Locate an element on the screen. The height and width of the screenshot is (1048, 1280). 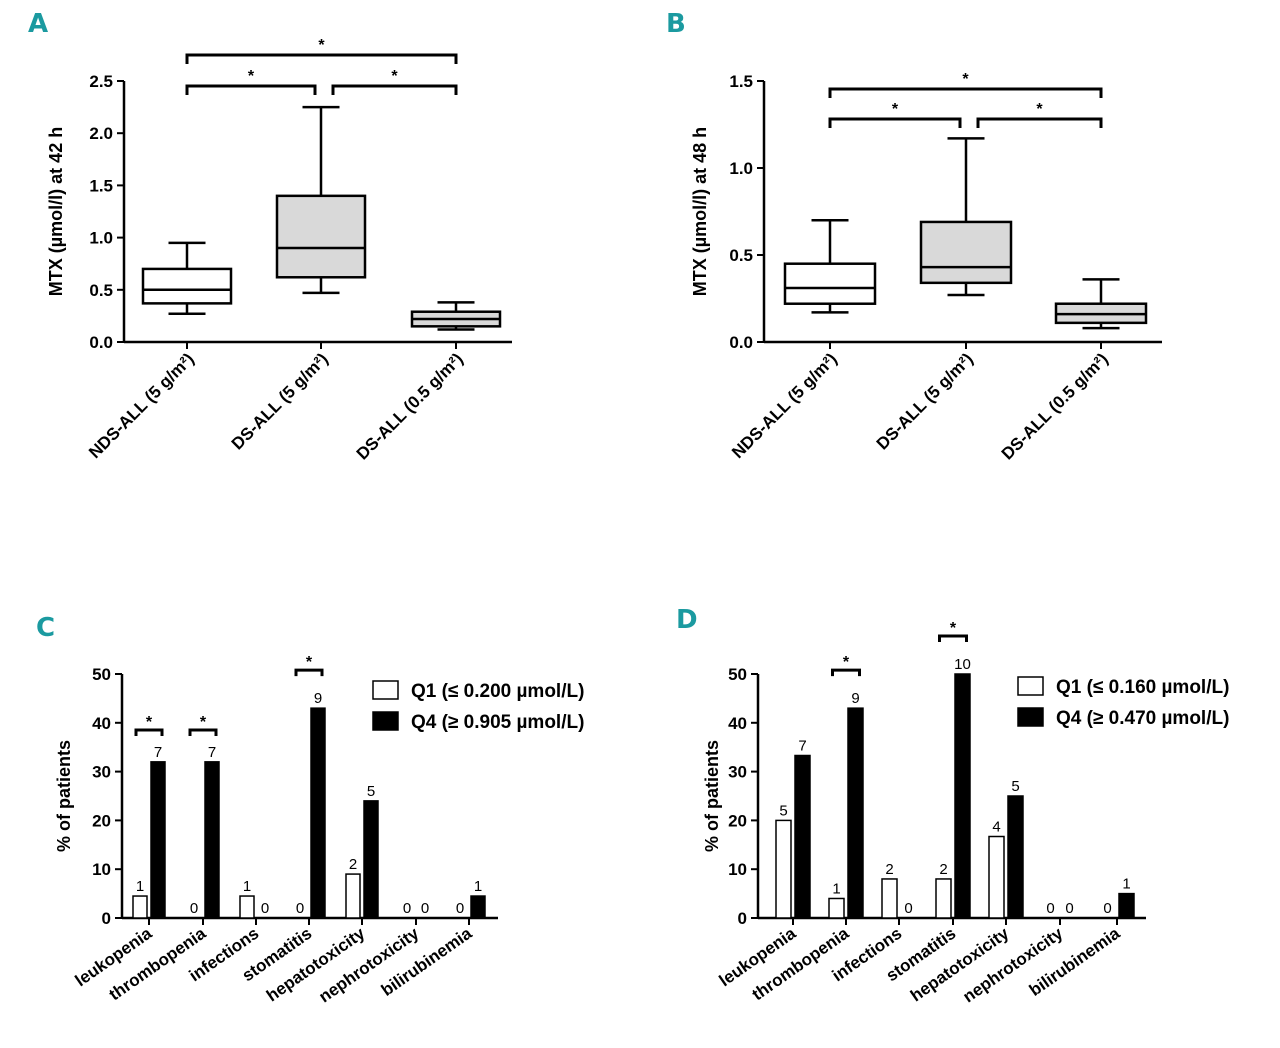
y-tick-label: 0.0 is located at coordinates (741, 342).